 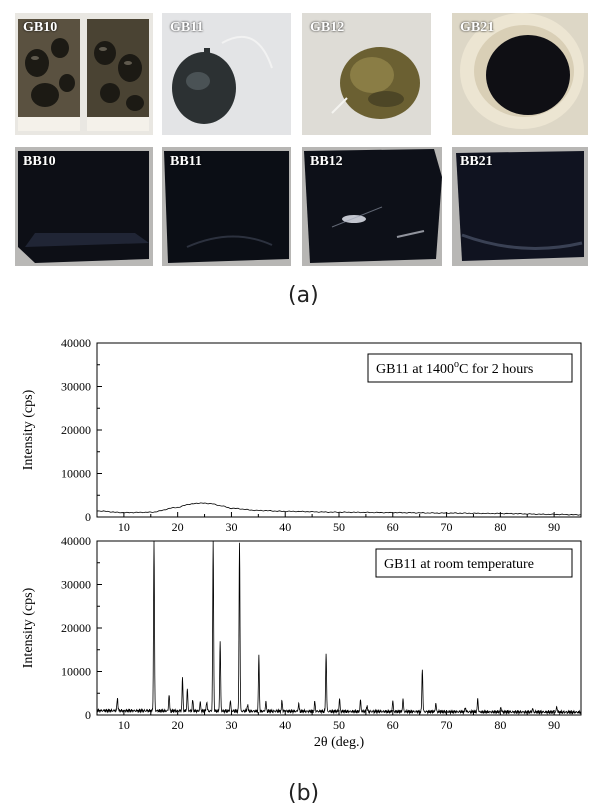 What do you see at coordinates (187, 27) in the screenshot?
I see `photo-label: GB11` at bounding box center [187, 27].